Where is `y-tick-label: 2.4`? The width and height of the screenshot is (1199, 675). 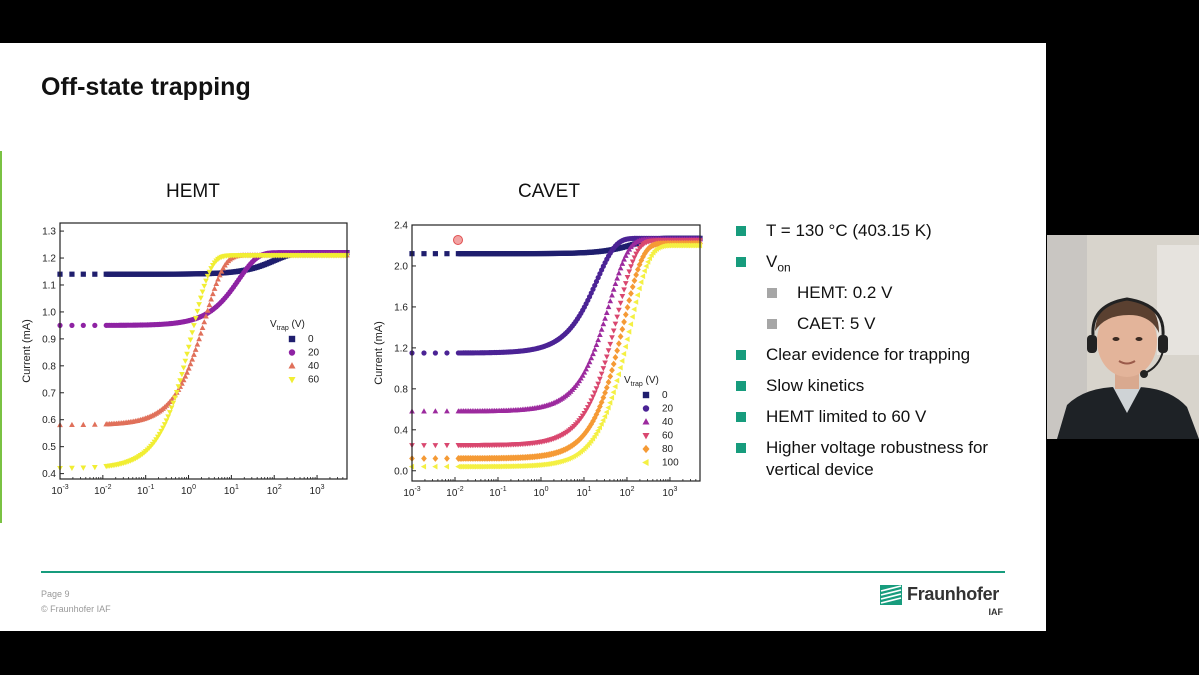 y-tick-label: 2.4 is located at coordinates (401, 226).